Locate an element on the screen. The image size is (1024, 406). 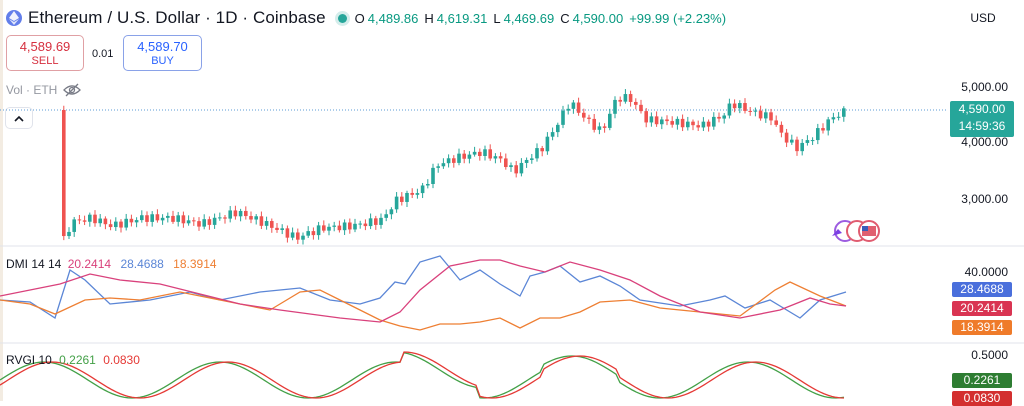
sell-button: 4,589.69 SELL is located at coordinates (45, 53).